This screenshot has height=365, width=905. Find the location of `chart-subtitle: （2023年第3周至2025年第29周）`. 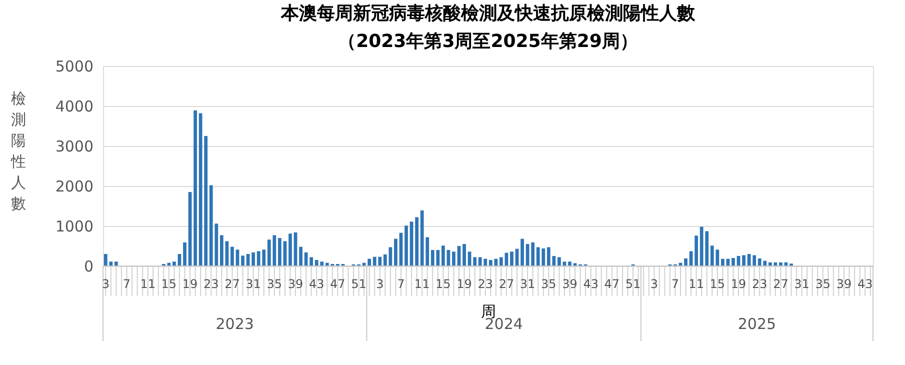

chart-subtitle: （2023年第3周至2025年第29周） is located at coordinates (488, 41).